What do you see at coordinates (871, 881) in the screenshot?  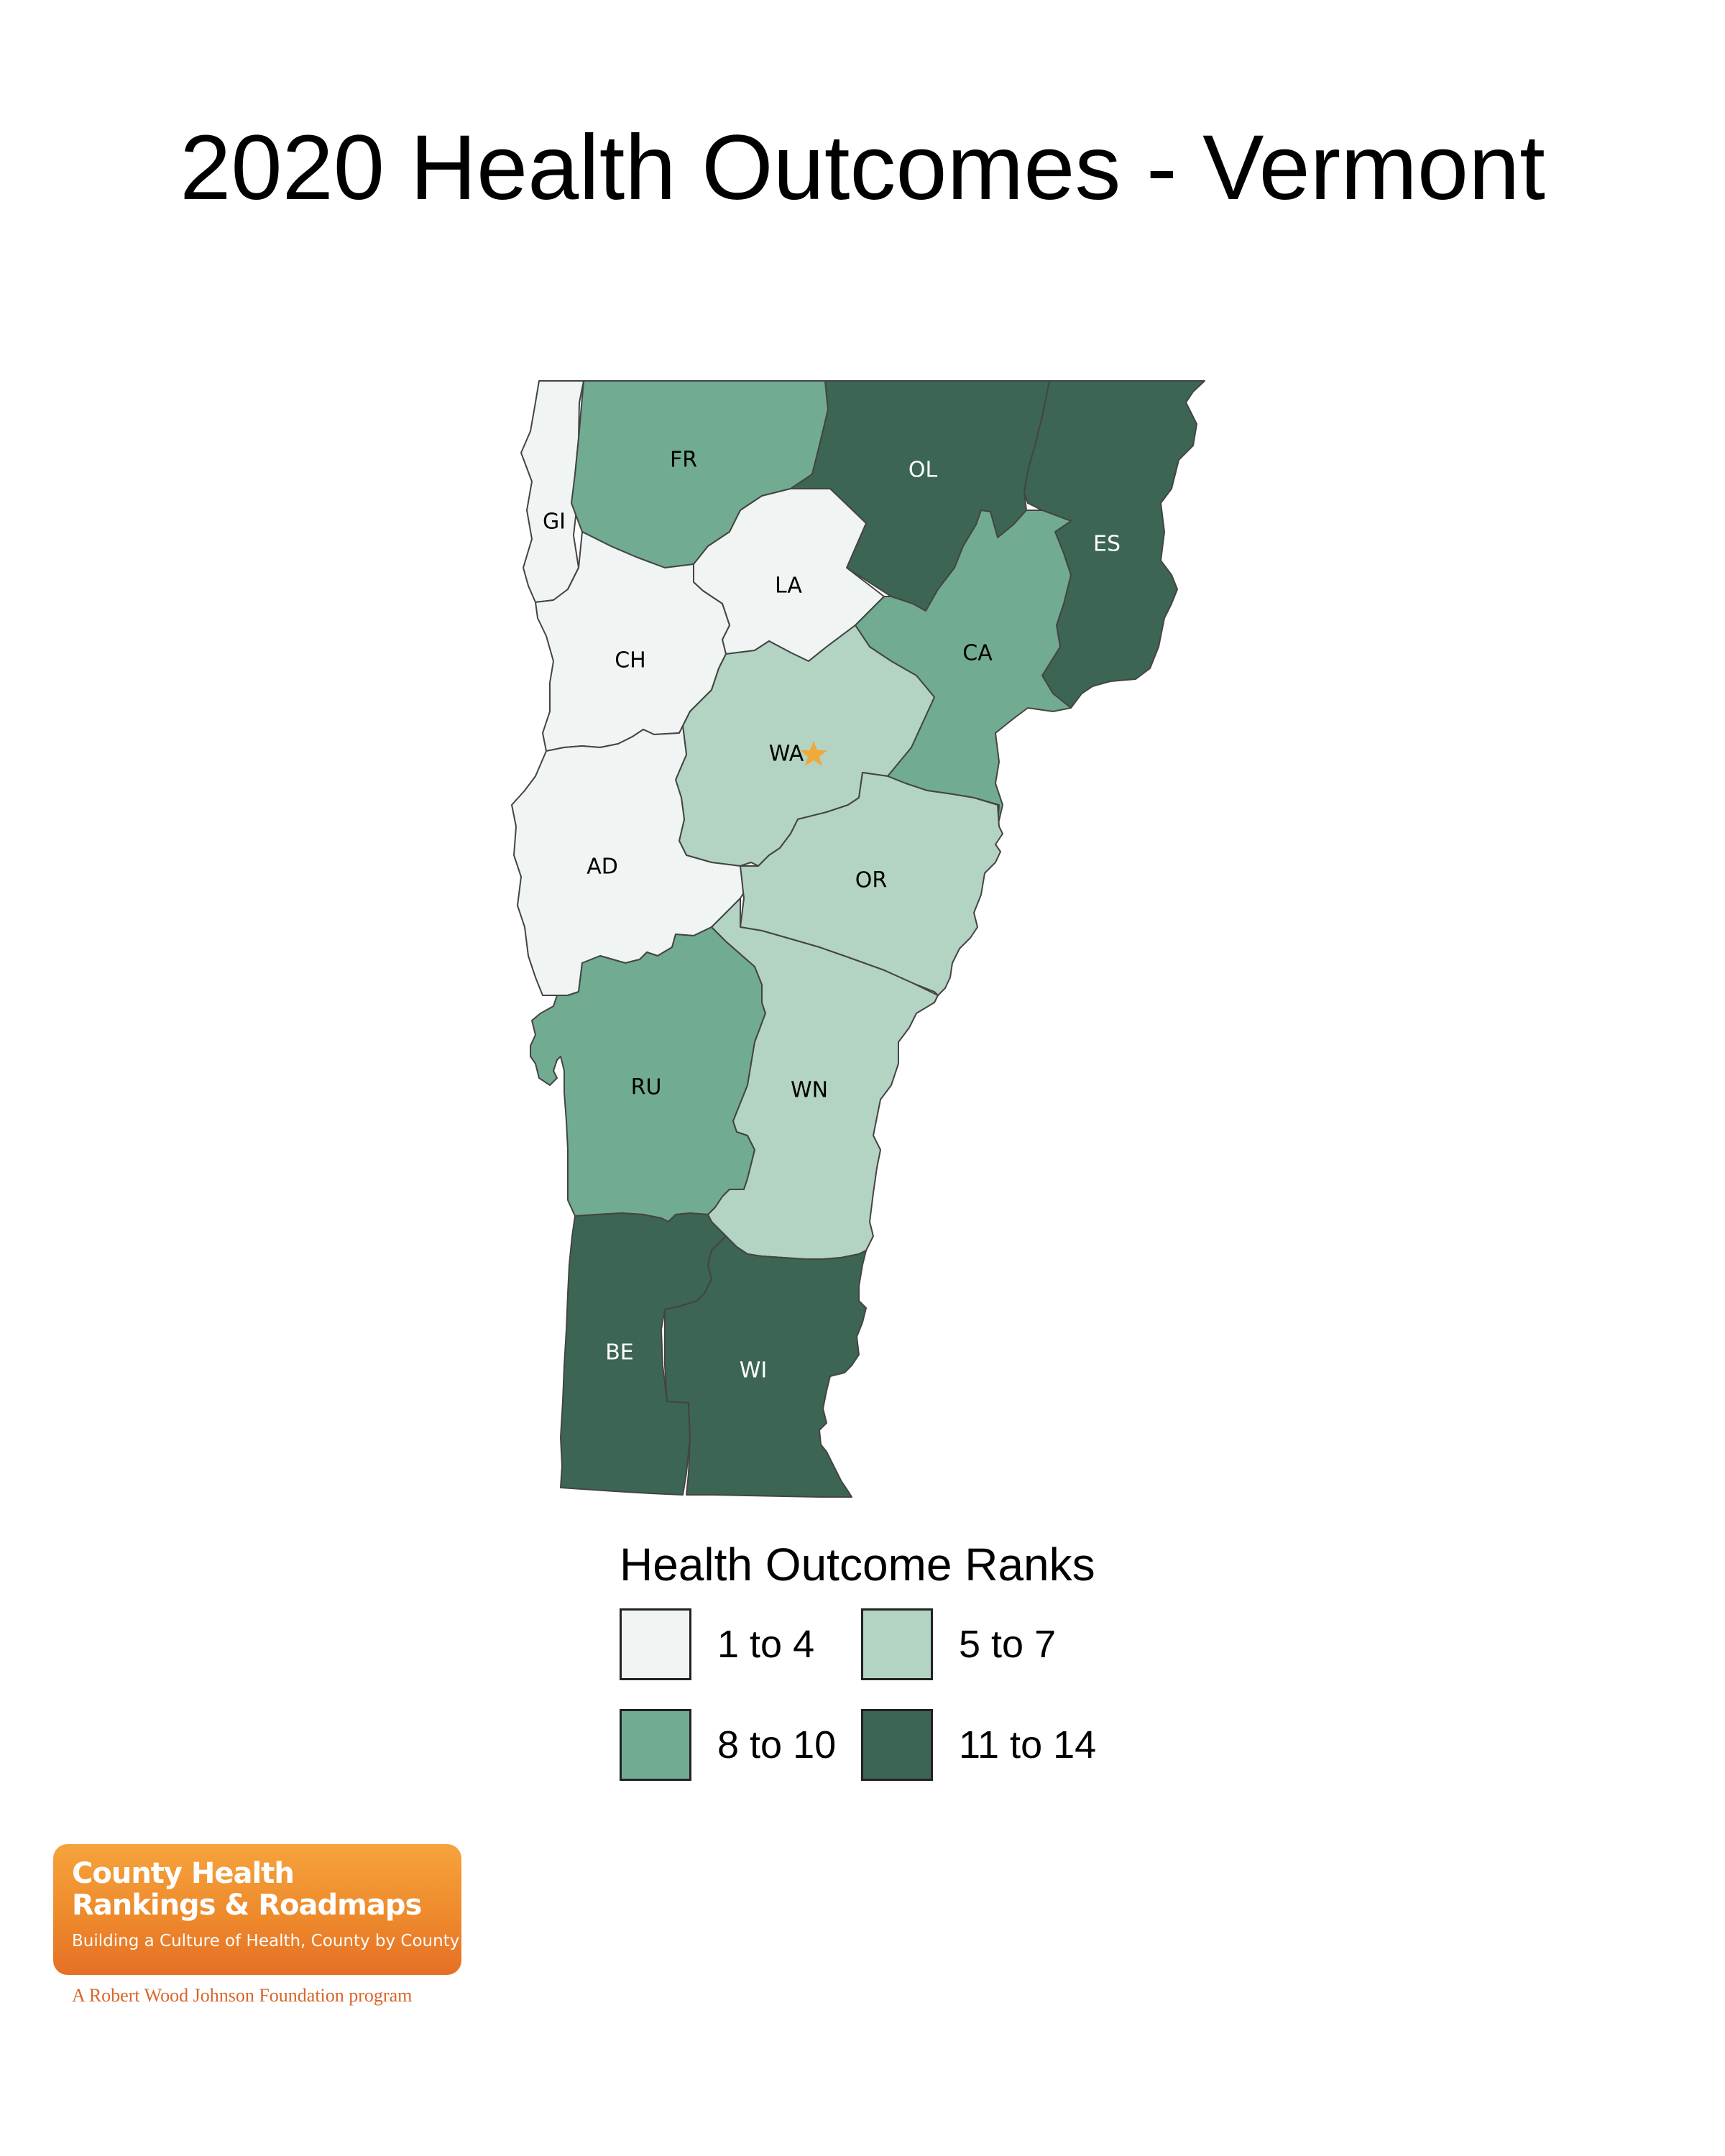 I see `county-label-or: OR` at bounding box center [871, 881].